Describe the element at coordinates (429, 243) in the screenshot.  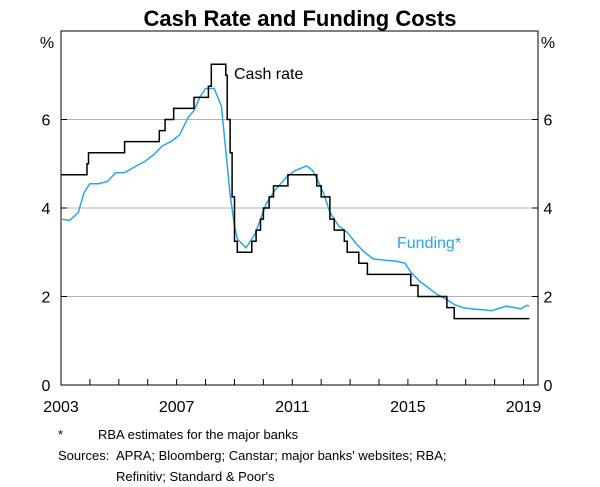
I see `series-label-funding: Funding*` at that location.